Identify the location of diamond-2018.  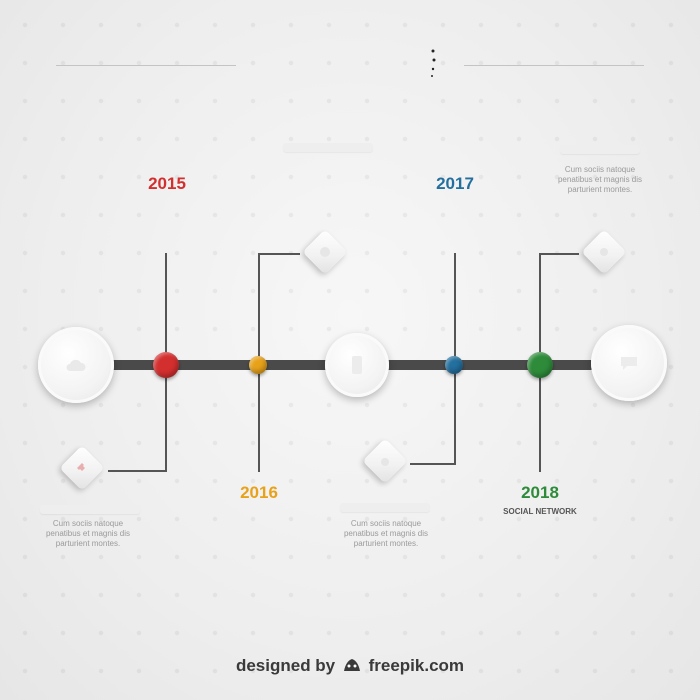
(604, 252).